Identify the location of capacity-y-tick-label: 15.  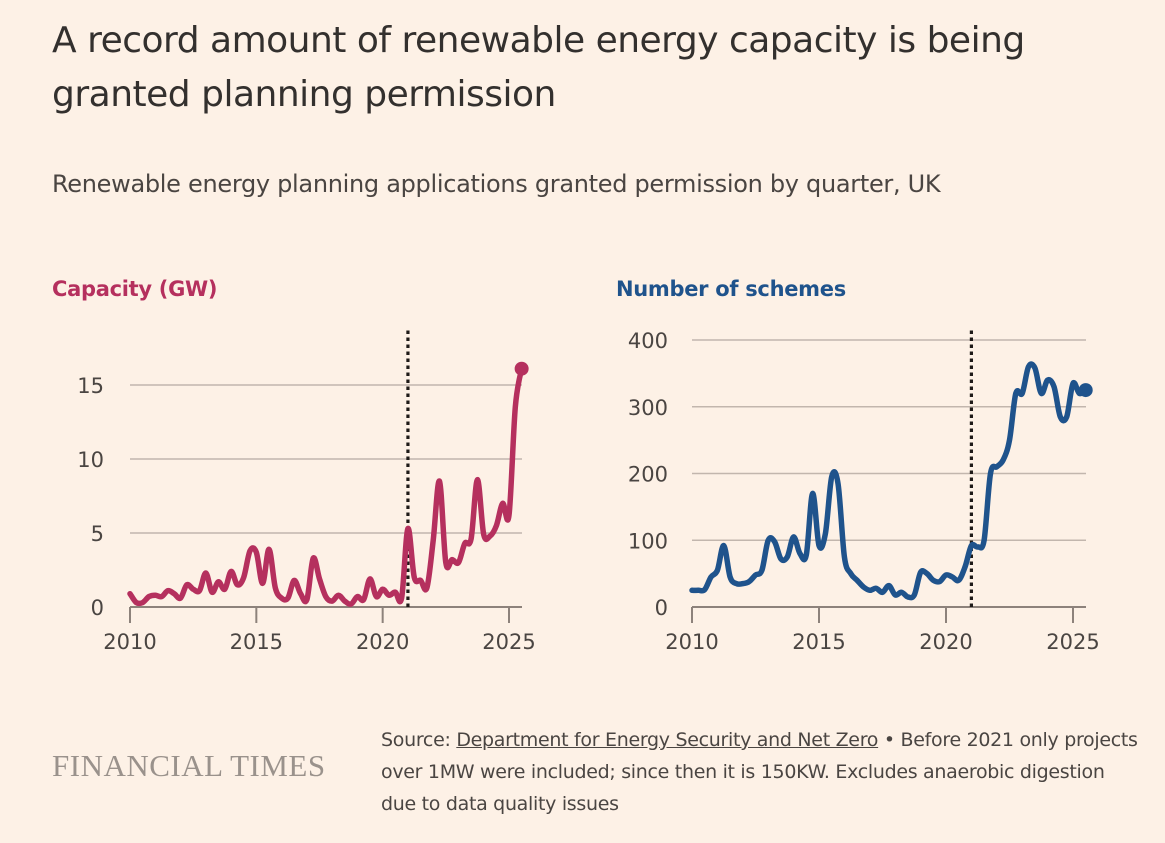
(90, 386).